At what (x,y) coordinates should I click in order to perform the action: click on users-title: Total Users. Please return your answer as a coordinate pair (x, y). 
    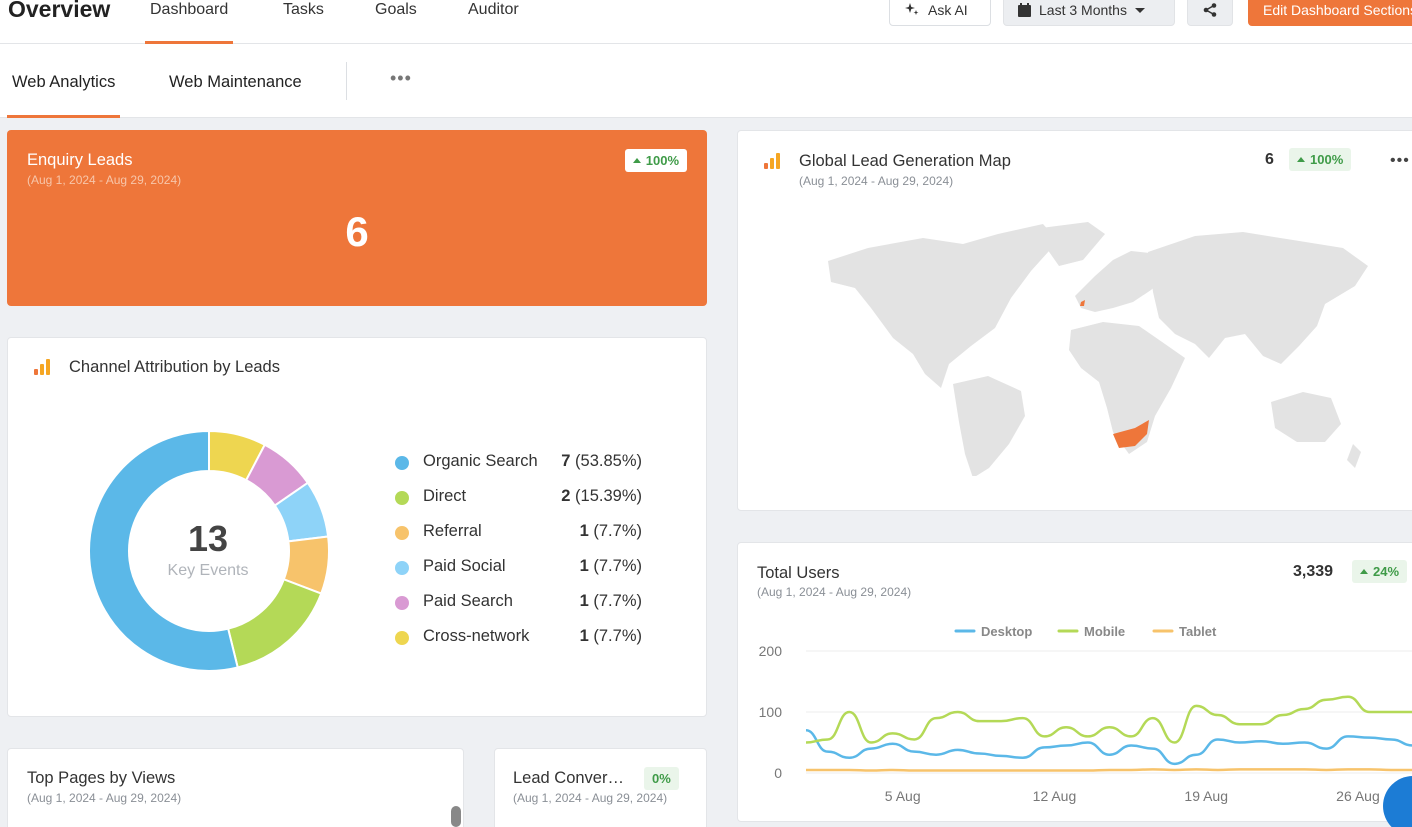
    Looking at the image, I should click on (798, 573).